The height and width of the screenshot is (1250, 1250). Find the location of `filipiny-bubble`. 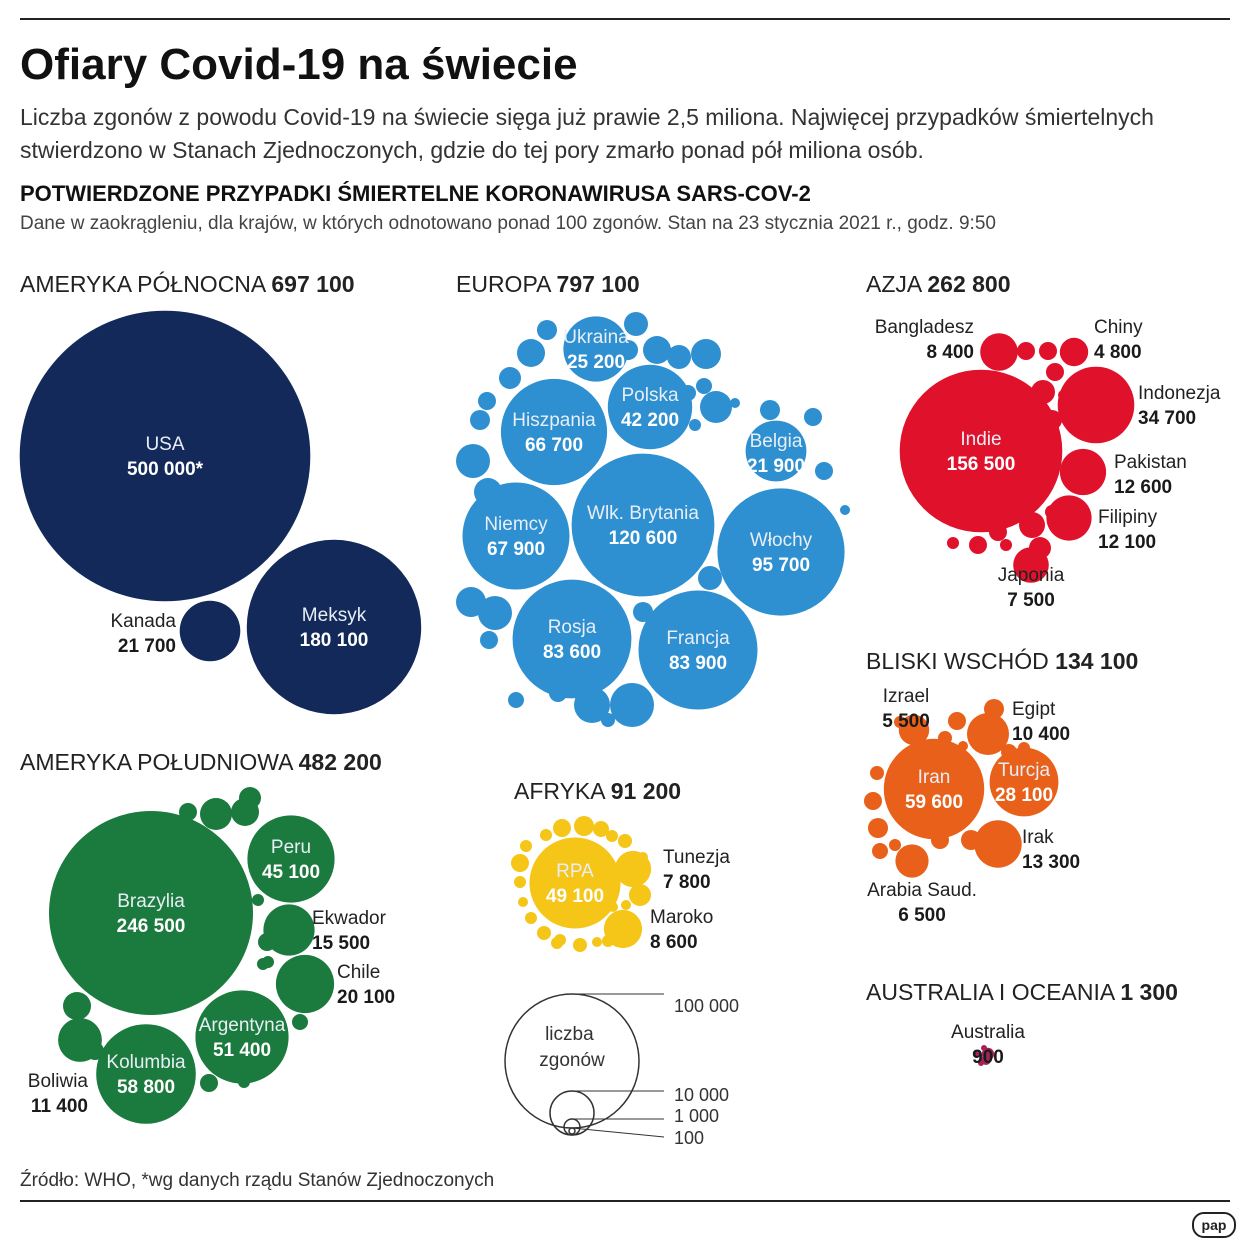

filipiny-bubble is located at coordinates (1069, 518).